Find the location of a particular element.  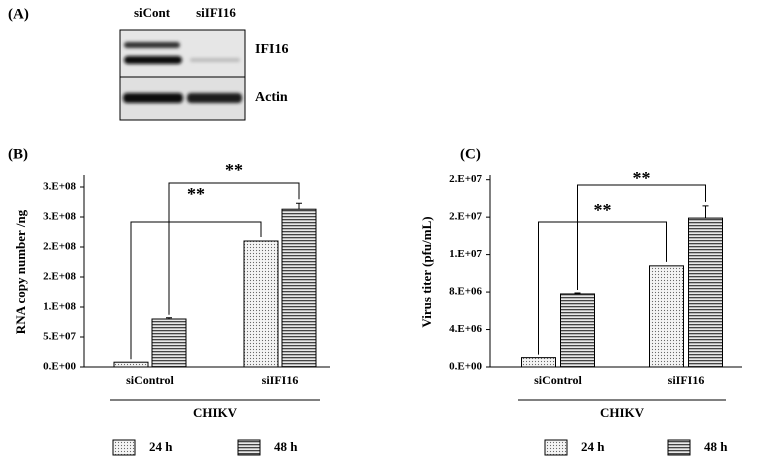

y-tick-label: 8.E+06 is located at coordinates (465, 292).